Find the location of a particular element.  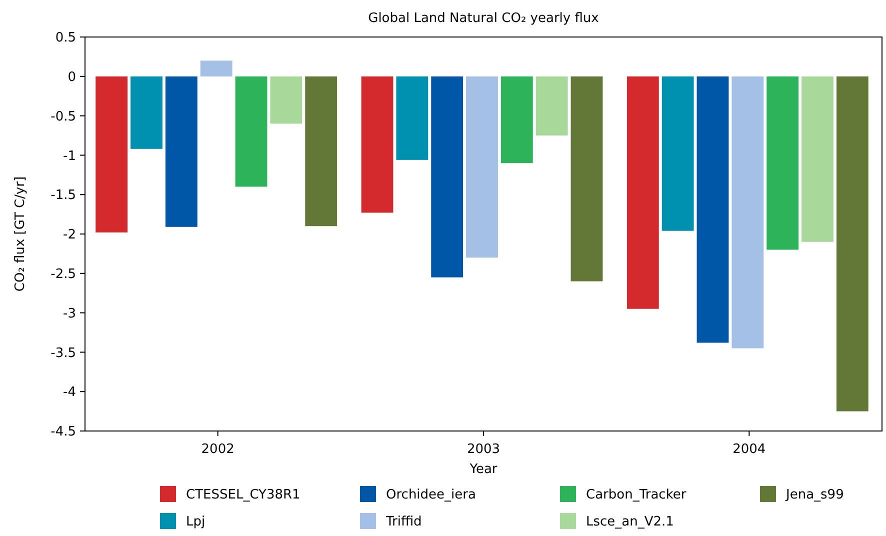

y-tick-label: -0.5 is located at coordinates (63, 116).